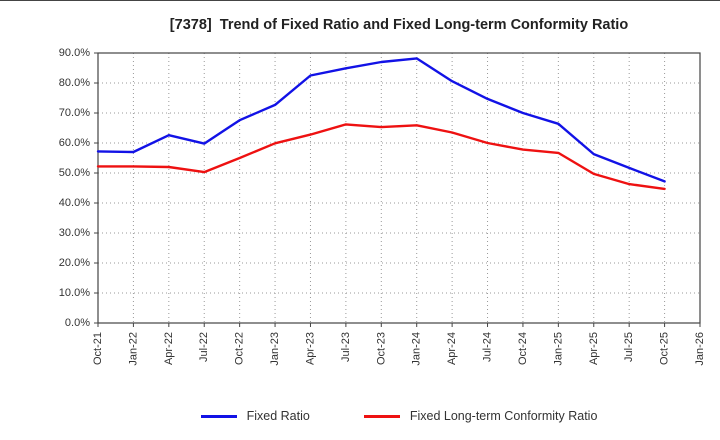 The width and height of the screenshot is (720, 440). Describe the element at coordinates (74, 83) in the screenshot. I see `y-tick-label: 80.0%` at that location.